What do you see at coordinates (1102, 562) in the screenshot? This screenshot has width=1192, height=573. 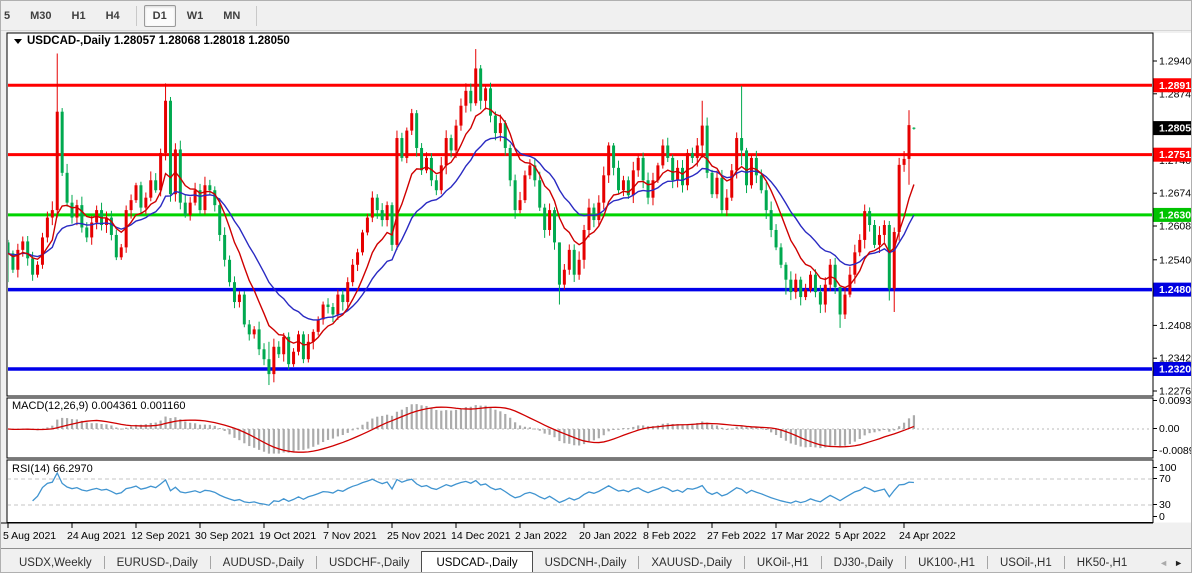 I see `tab-hk50-h1: HK50-,H1` at bounding box center [1102, 562].